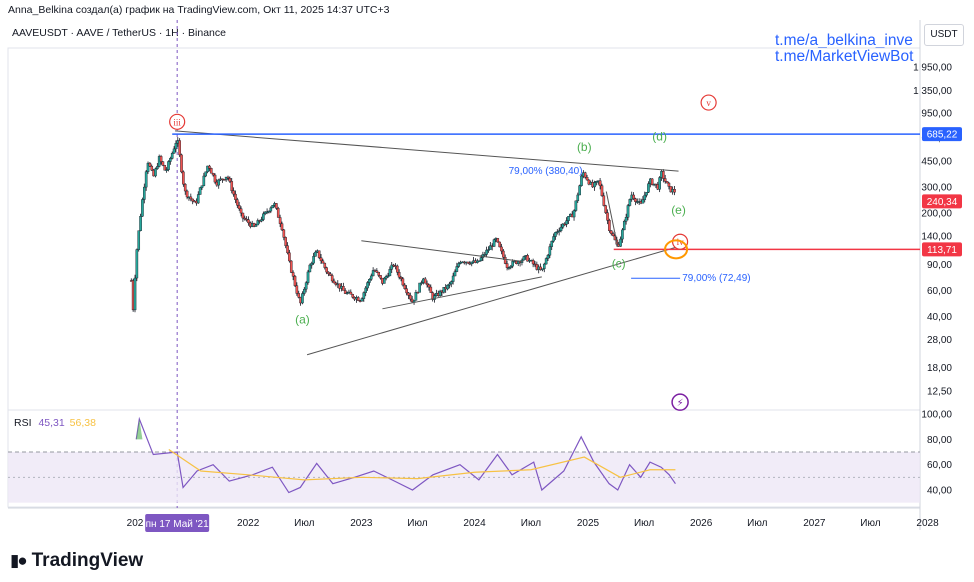 This screenshot has width=974, height=582. Describe the element at coordinates (76, 561) in the screenshot. I see `tradingview-logo: ▮● TradingView` at that location.